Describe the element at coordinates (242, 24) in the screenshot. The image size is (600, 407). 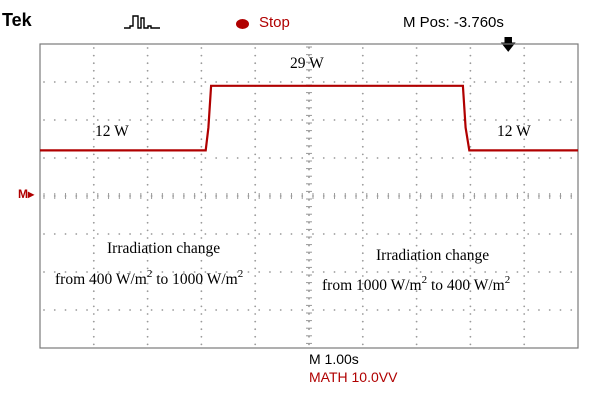
I see `stop-dot-icon` at that location.